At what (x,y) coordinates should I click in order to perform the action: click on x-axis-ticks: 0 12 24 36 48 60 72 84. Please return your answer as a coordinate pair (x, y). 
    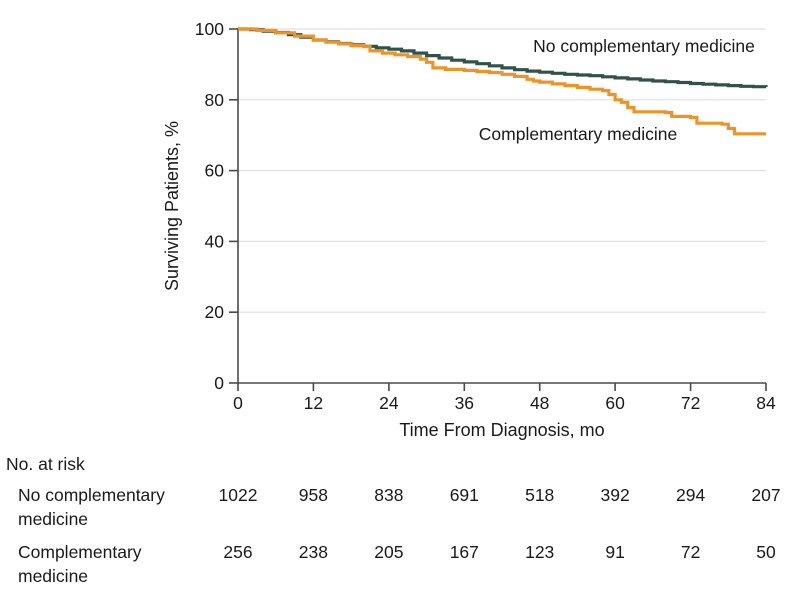
    Looking at the image, I should click on (504, 398).